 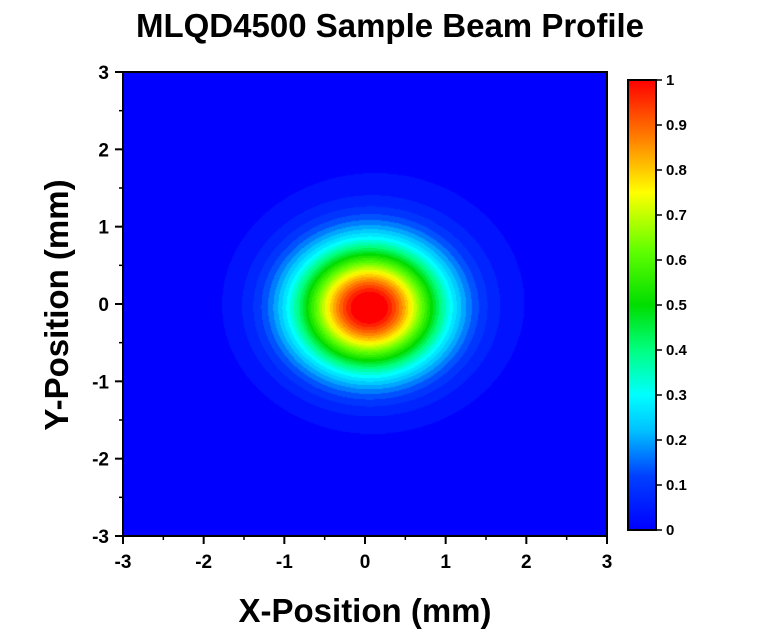 What do you see at coordinates (103, 150) in the screenshot?
I see `y-tick-label: 2` at bounding box center [103, 150].